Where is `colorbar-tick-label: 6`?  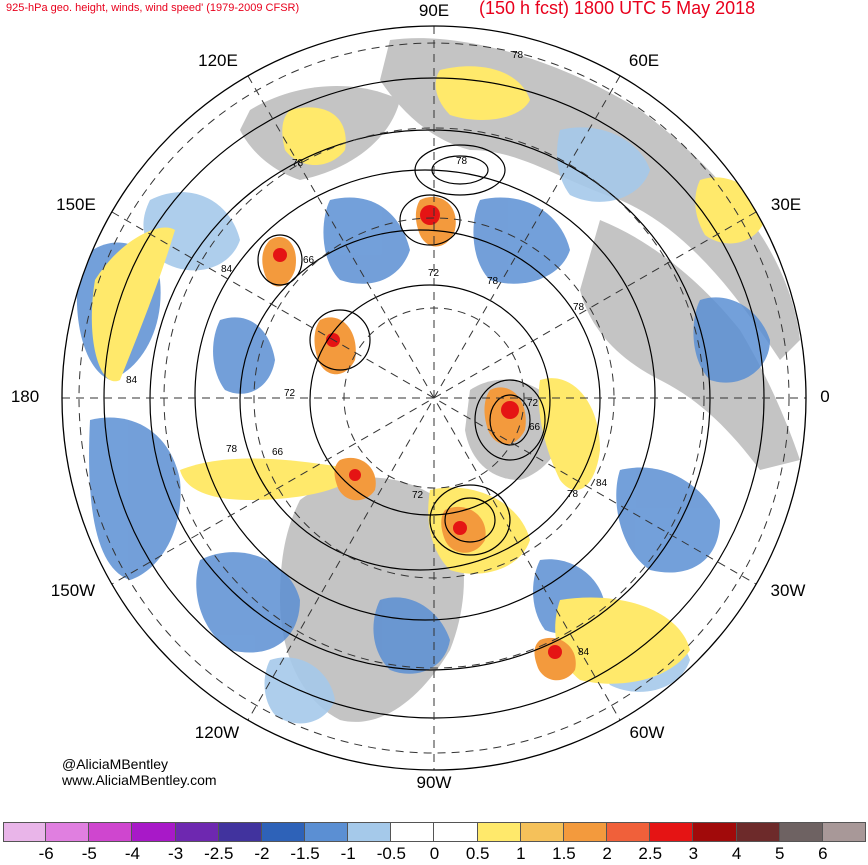 colorbar-tick-label: 6 is located at coordinates (823, 853).